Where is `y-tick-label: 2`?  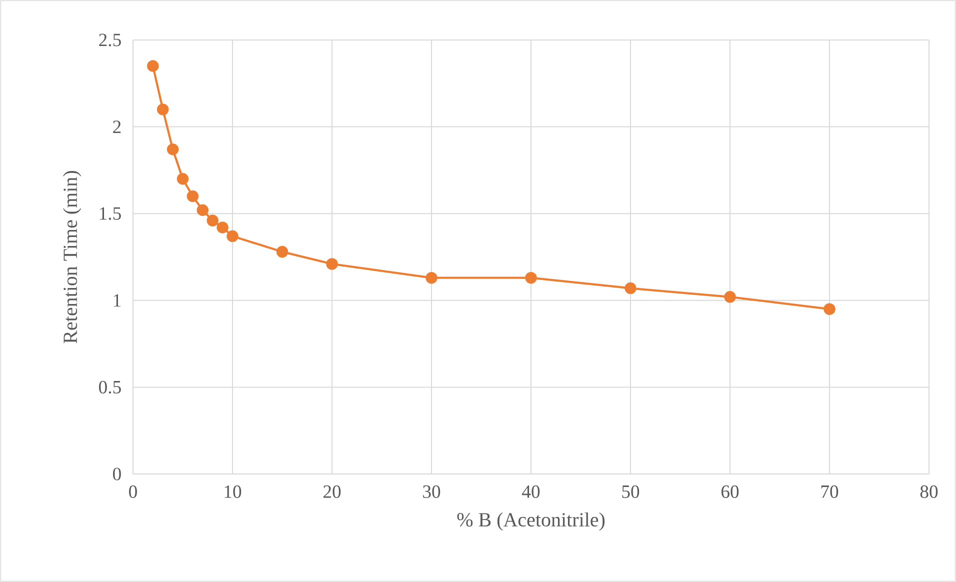 y-tick-label: 2 is located at coordinates (117, 126).